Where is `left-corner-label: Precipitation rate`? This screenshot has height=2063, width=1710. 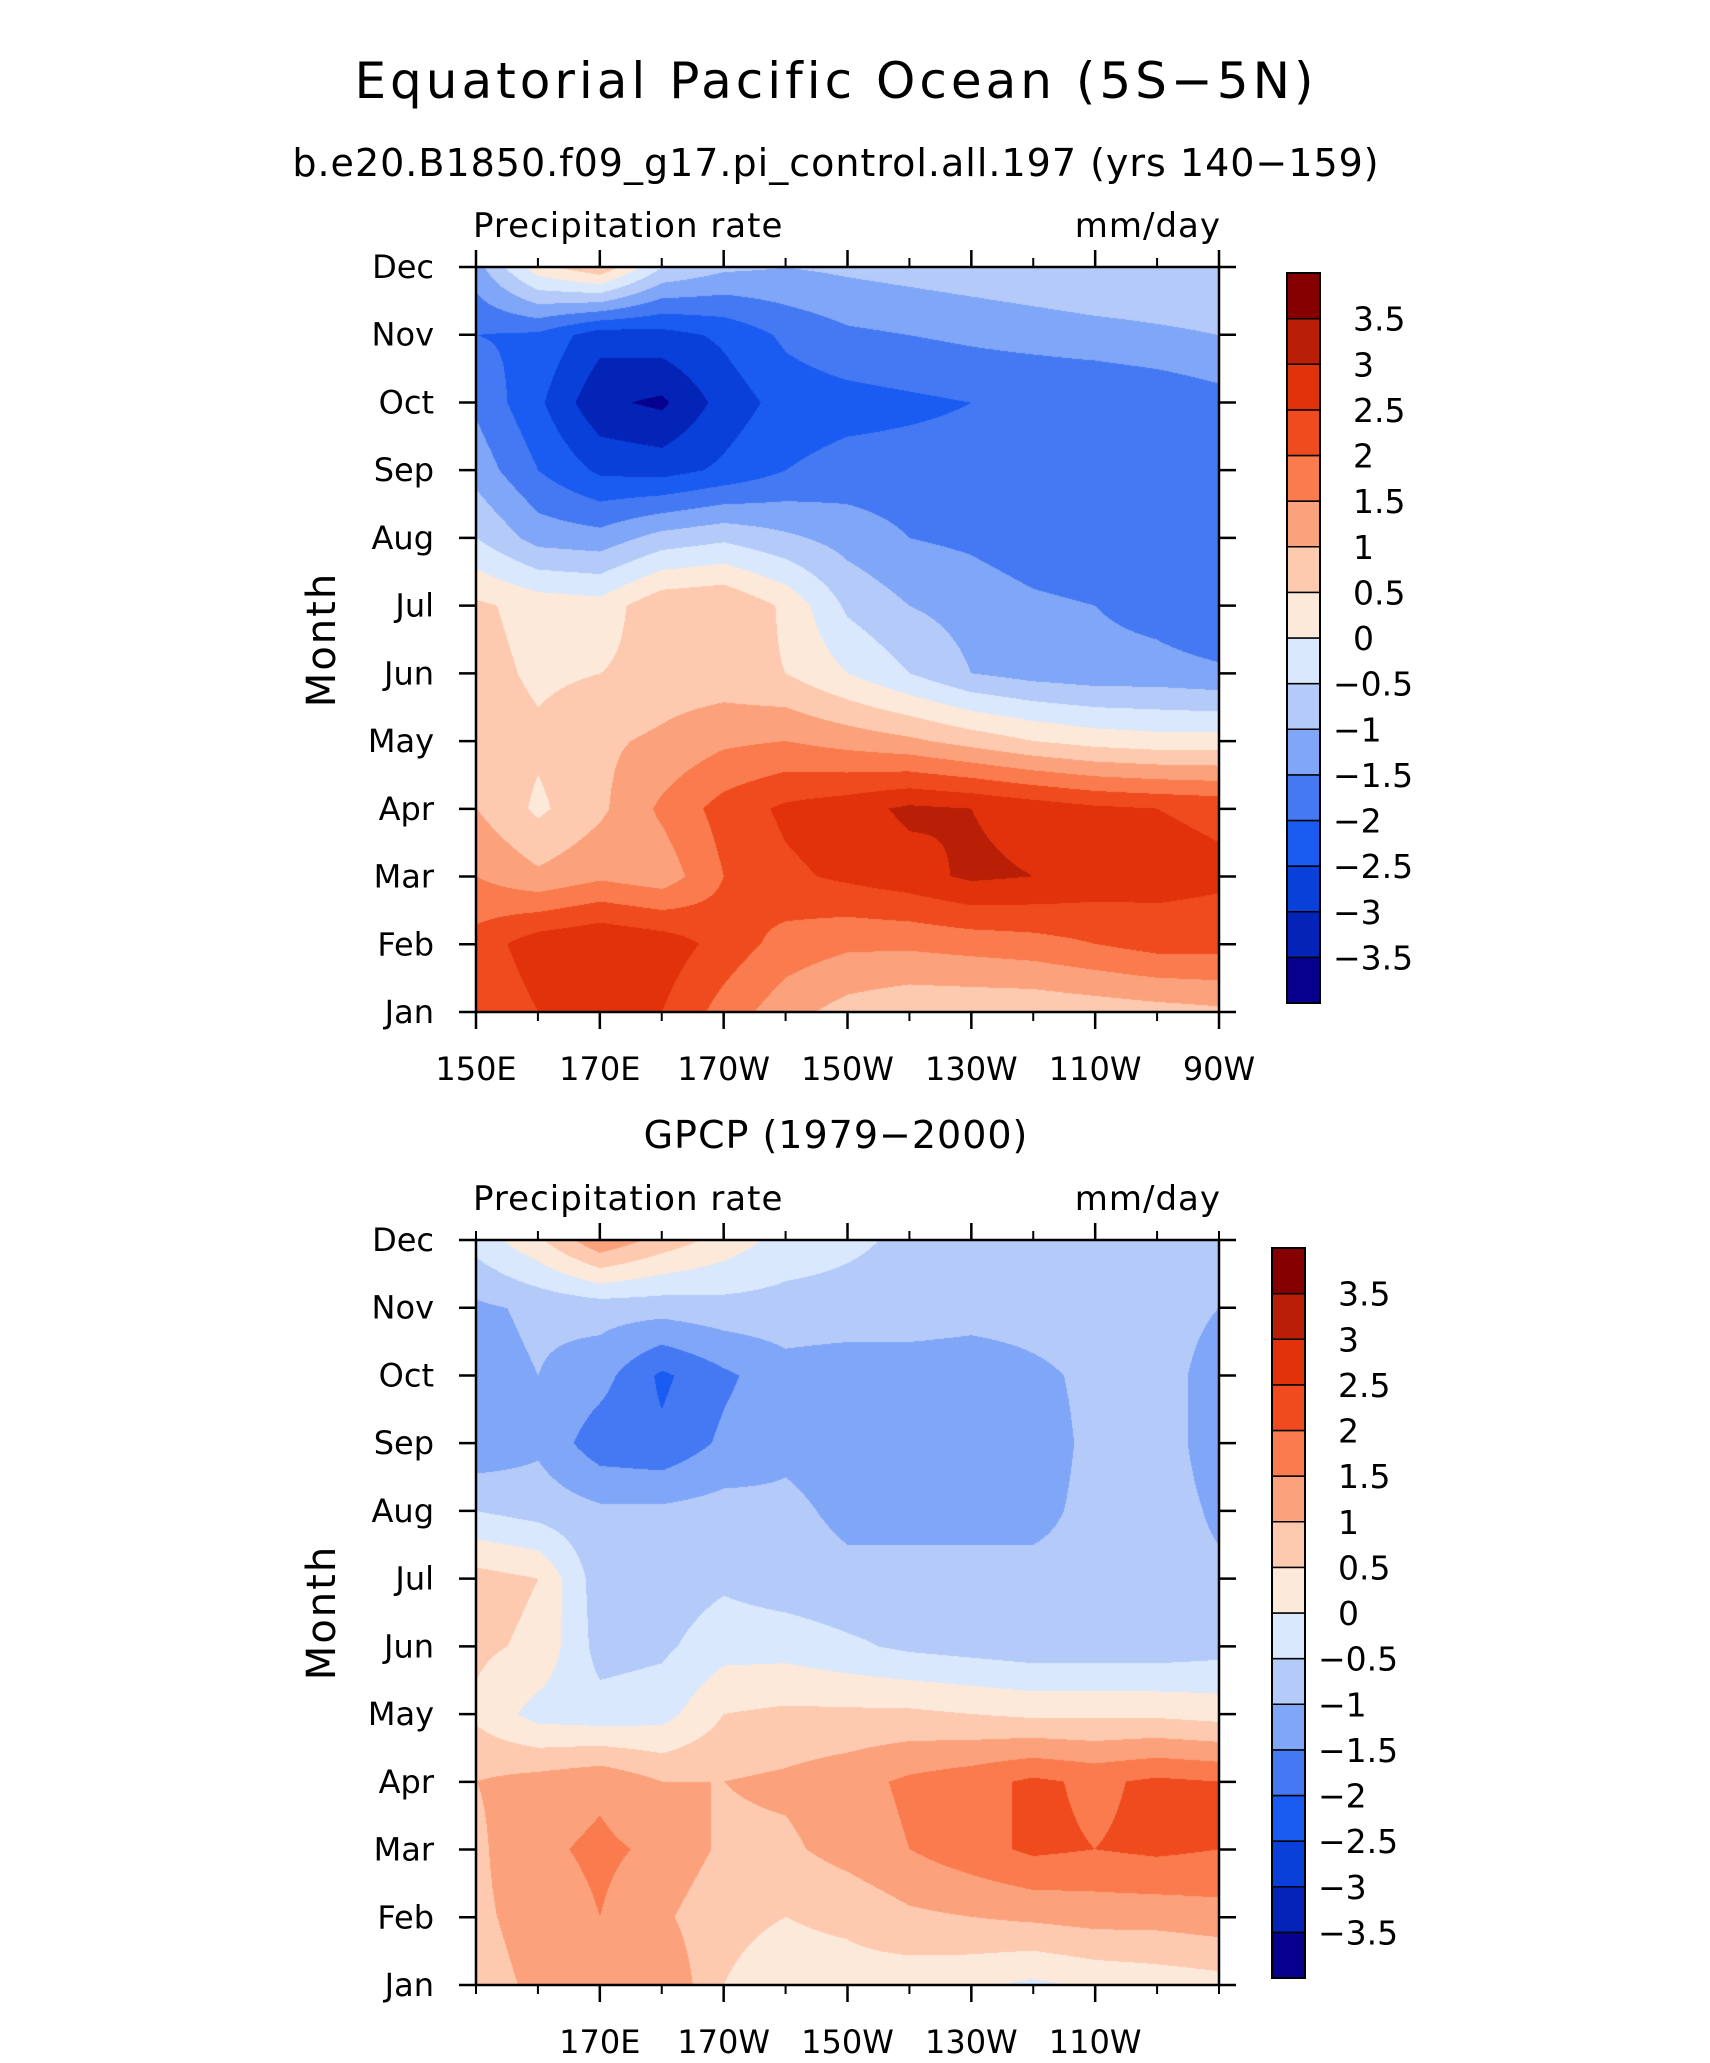 left-corner-label: Precipitation rate is located at coordinates (628, 226).